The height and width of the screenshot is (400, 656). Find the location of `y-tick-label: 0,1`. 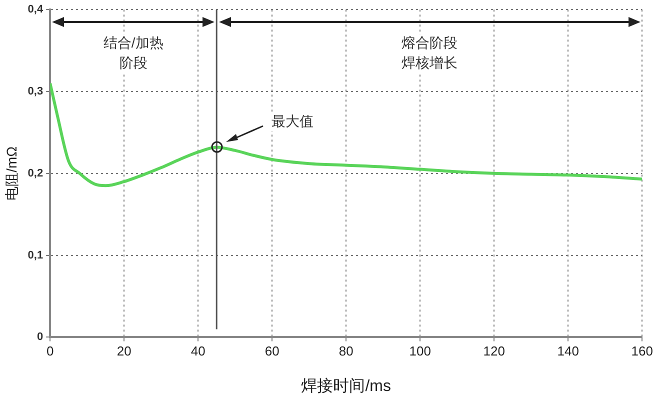

y-tick-label: 0,1 is located at coordinates (36, 255).